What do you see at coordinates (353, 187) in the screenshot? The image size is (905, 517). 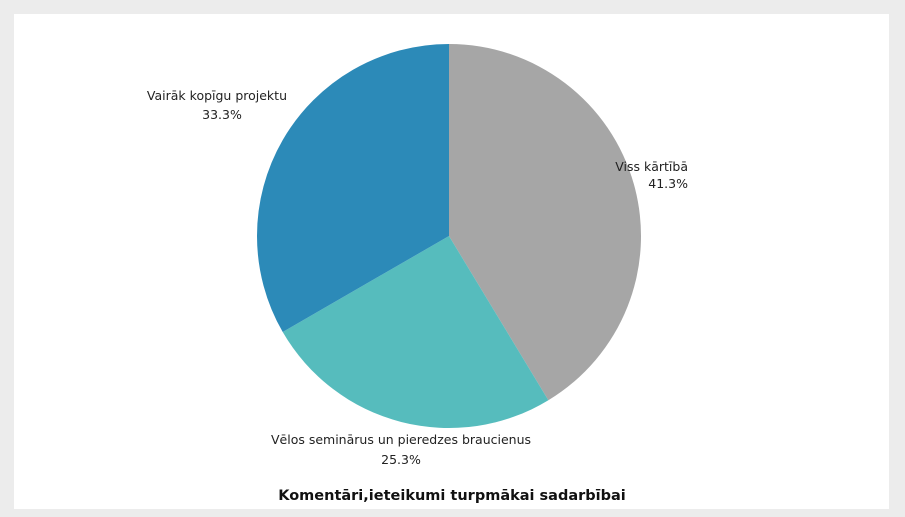 I see `slice-vairak-projektu` at bounding box center [353, 187].